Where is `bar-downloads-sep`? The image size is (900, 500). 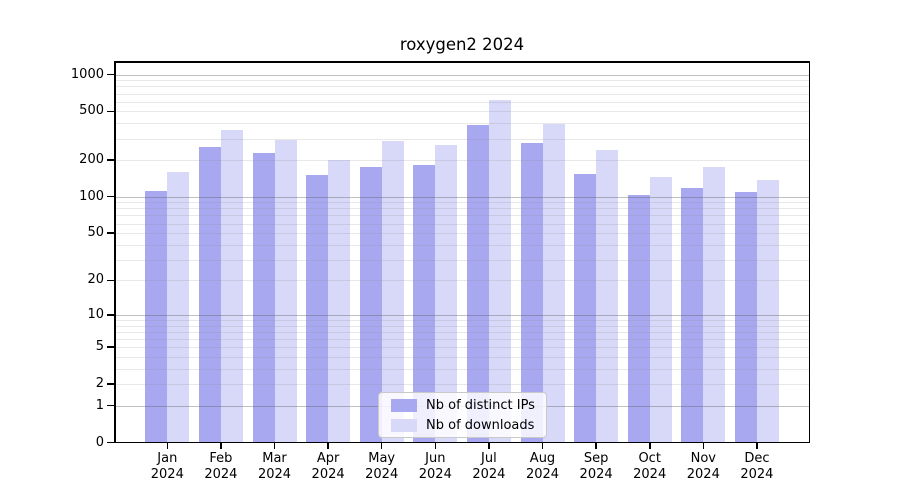 bar-downloads-sep is located at coordinates (607, 296).